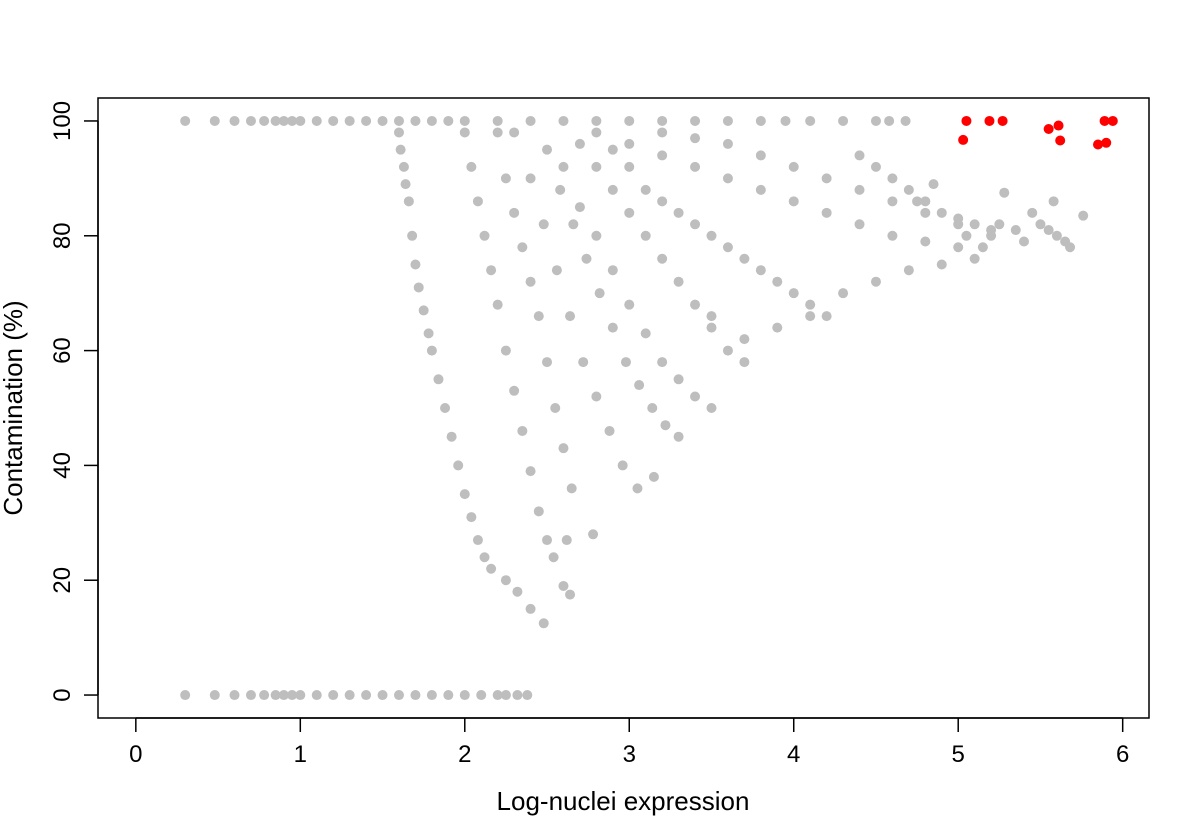 The height and width of the screenshot is (840, 1200). What do you see at coordinates (1122, 754) in the screenshot?
I see `x-tick-label: 6` at bounding box center [1122, 754].